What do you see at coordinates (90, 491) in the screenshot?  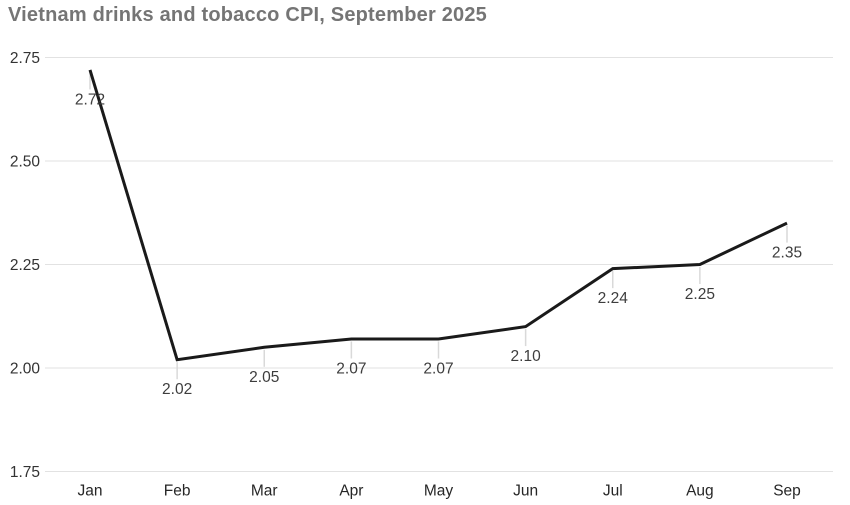 I see `x-axis-tick-label: Jan` at bounding box center [90, 491].